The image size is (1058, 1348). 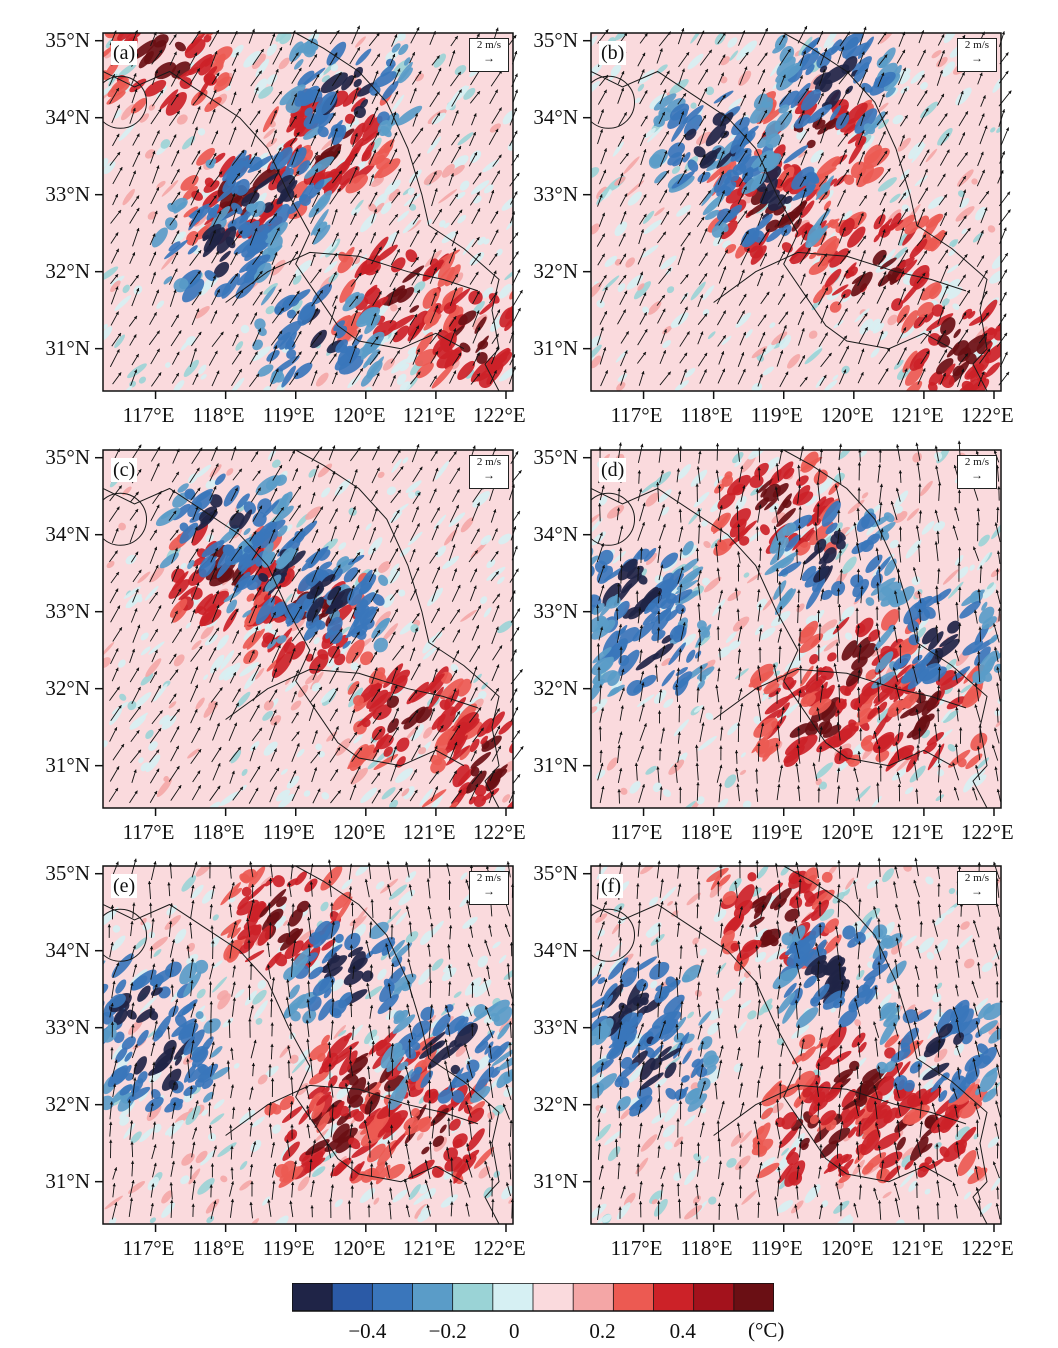 I want to click on reference-vector-box: 2 m/s→, so click(x=977, y=888).